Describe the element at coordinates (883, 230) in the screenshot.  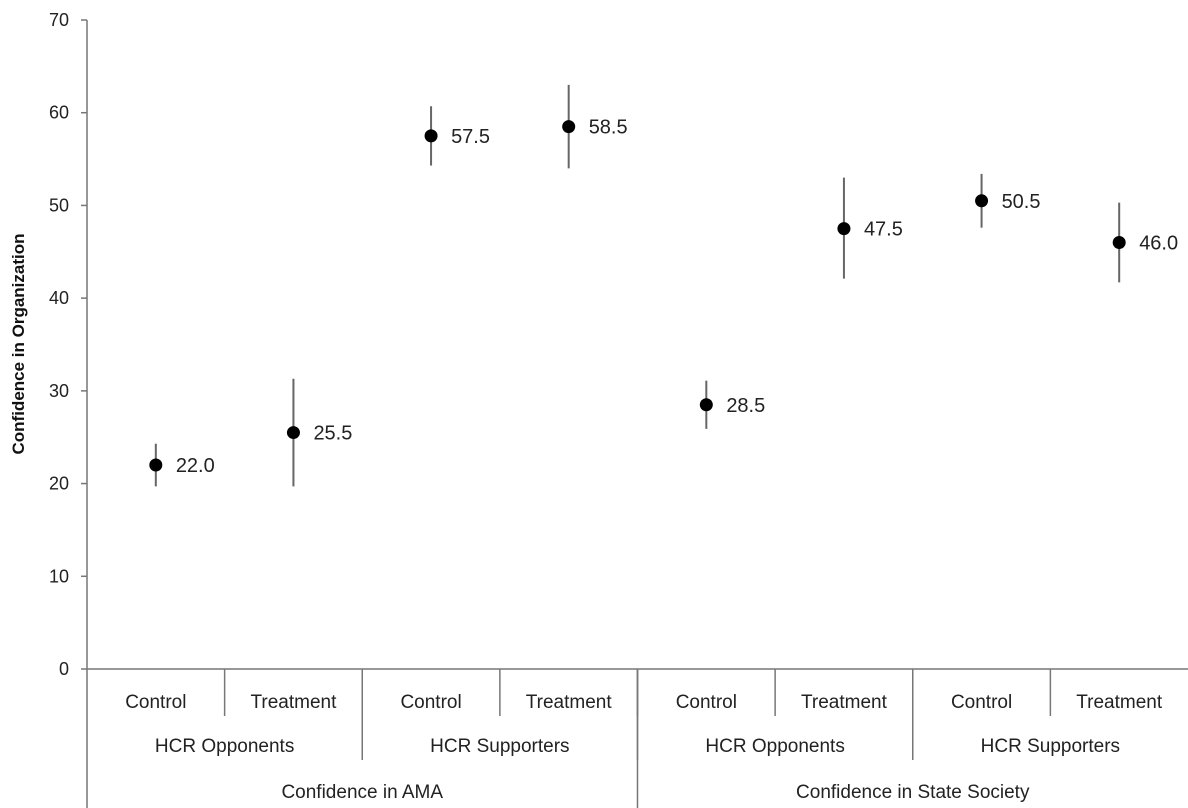
I see `data-label: 47.5` at that location.